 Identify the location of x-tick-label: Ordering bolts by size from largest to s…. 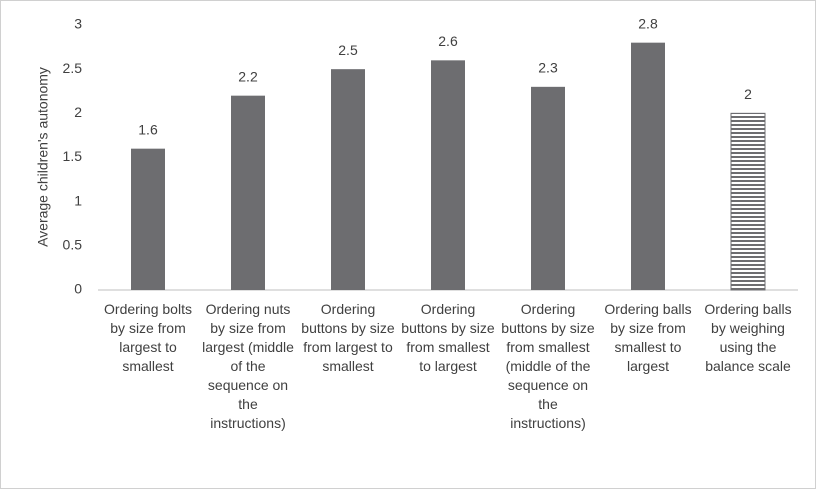
(148, 337).